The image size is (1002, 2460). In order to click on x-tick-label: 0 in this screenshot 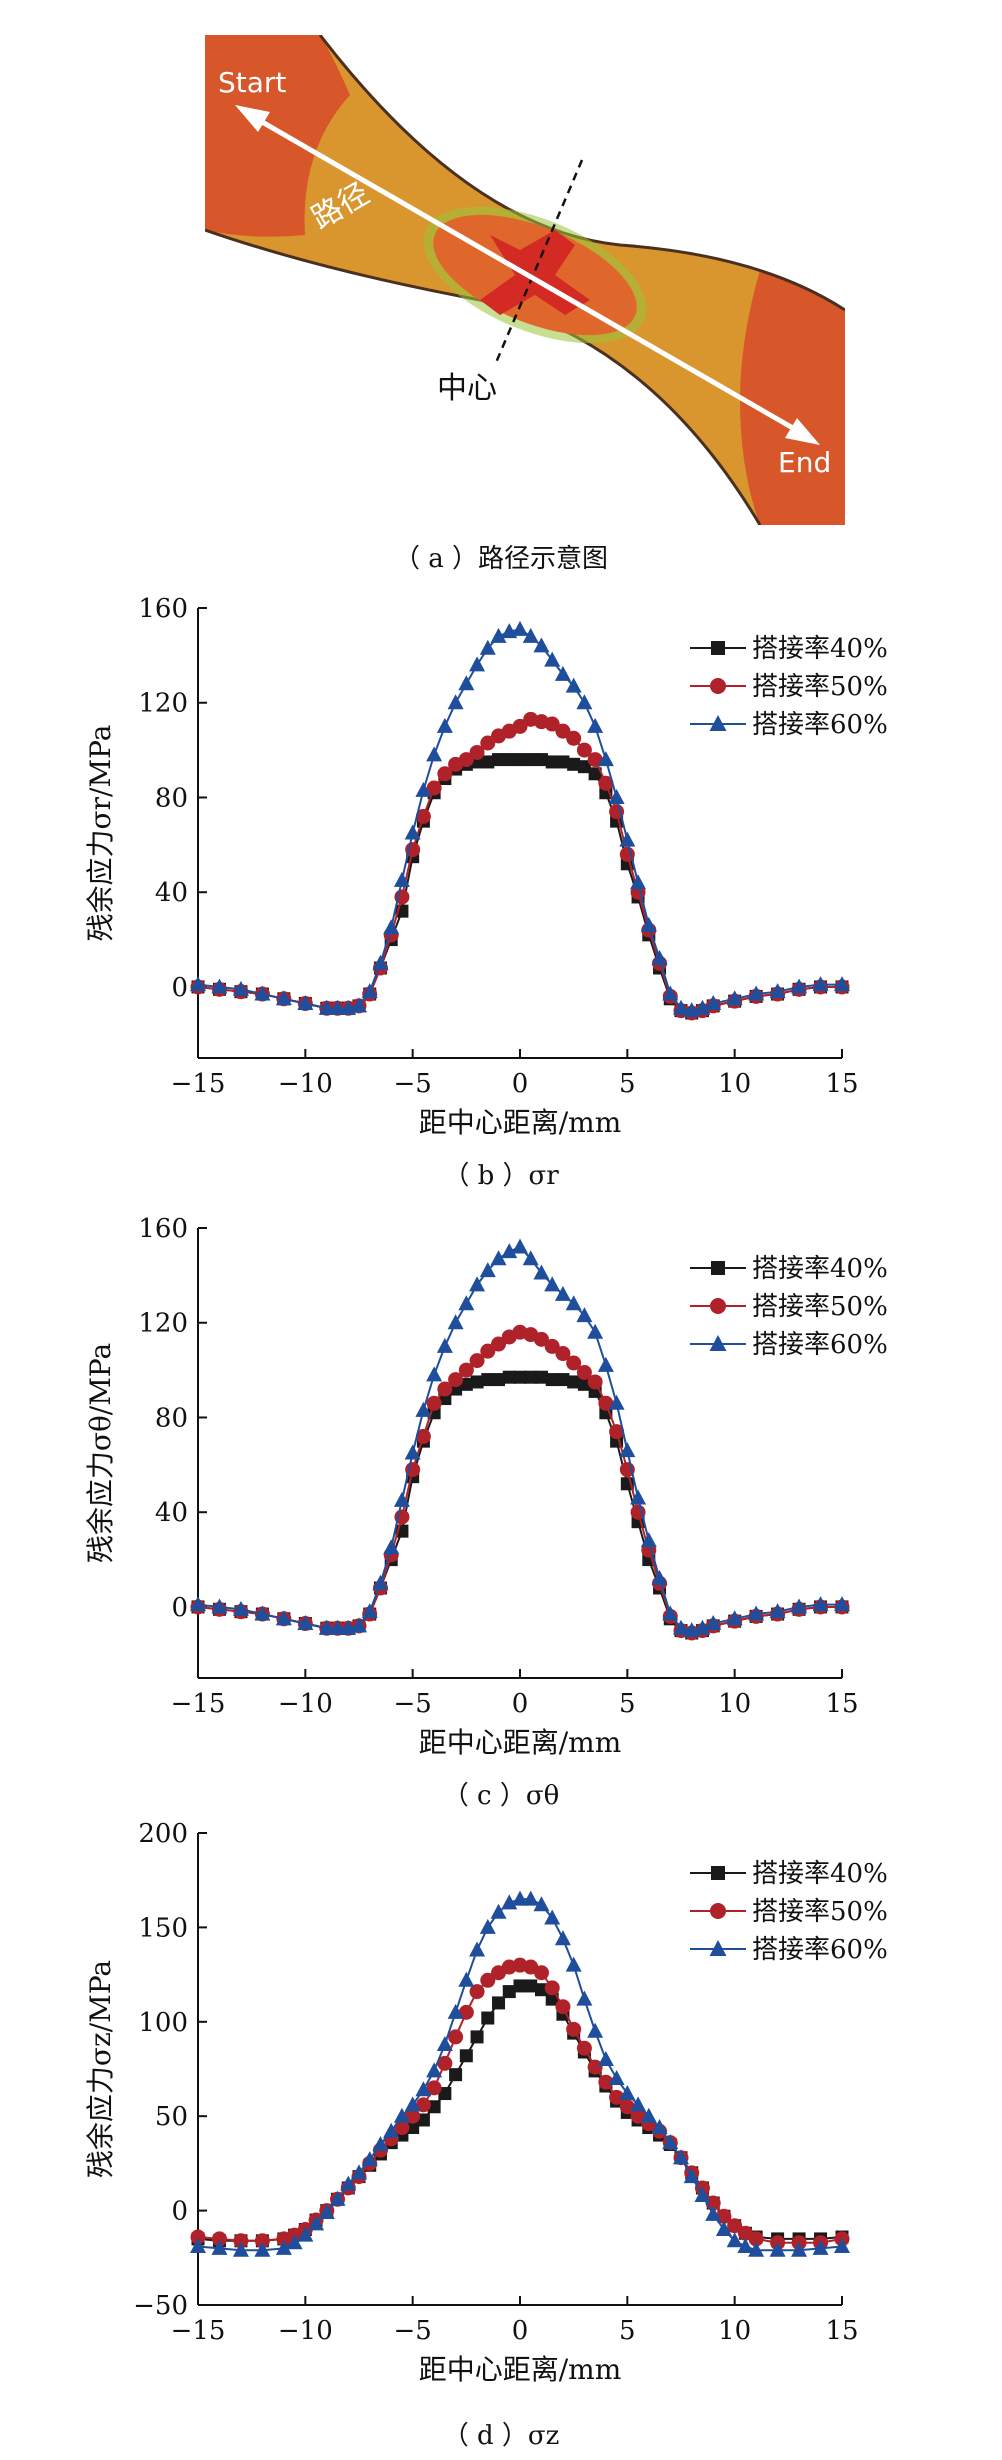, I will do `click(520, 1084)`.